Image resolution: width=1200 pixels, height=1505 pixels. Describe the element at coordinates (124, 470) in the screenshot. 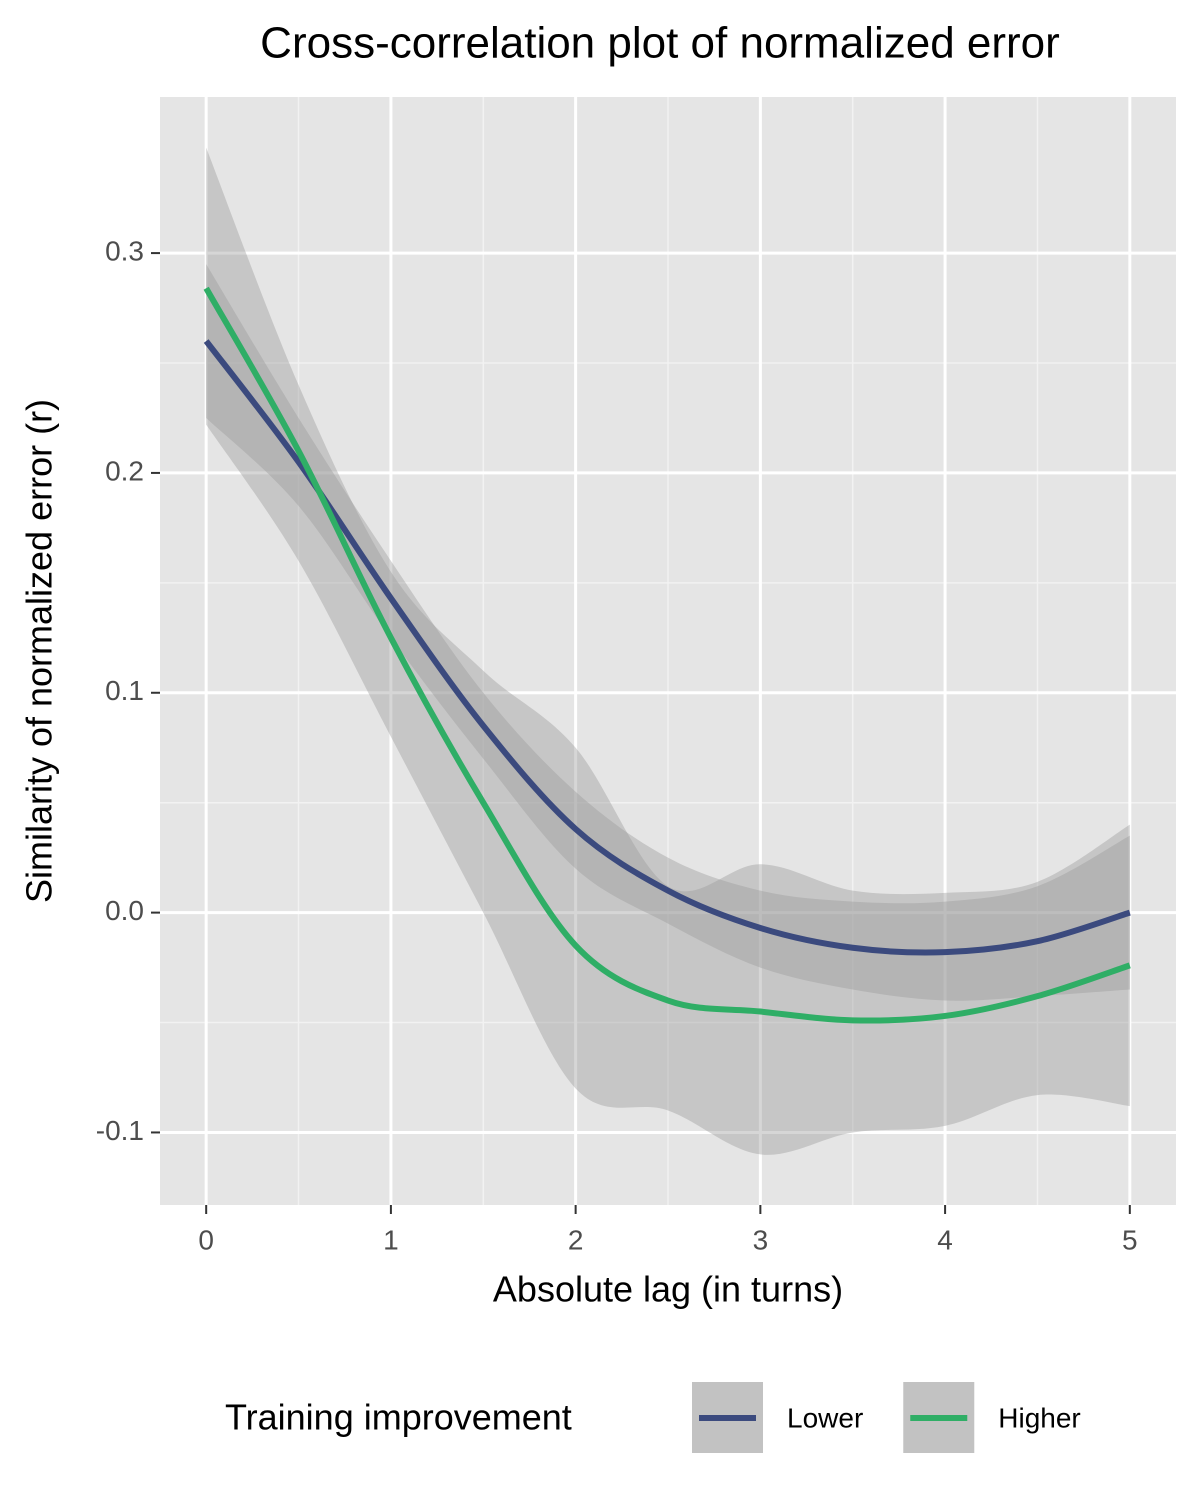

I see `y-tick-label: 0.2` at that location.